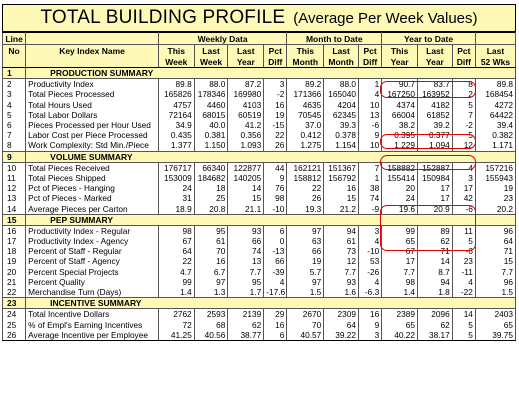 The height and width of the screenshot is (406, 519). I want to click on line-number: 5, so click(14, 114).